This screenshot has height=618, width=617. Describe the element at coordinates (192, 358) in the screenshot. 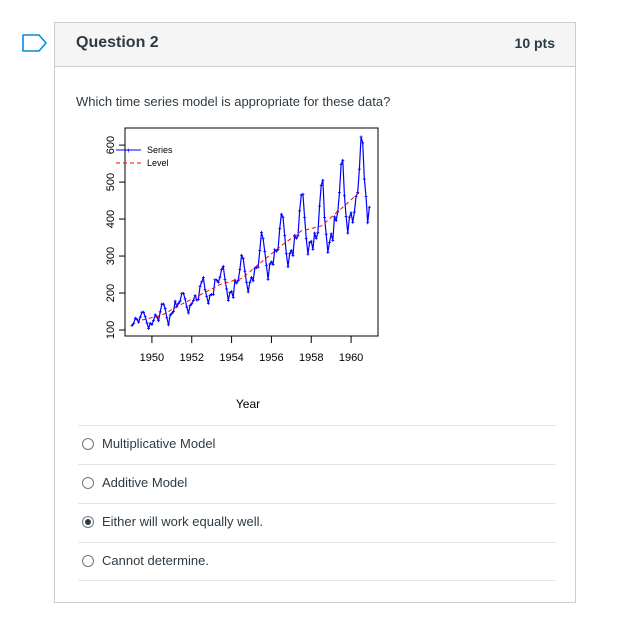

I see `x-tick-label: 1952` at that location.